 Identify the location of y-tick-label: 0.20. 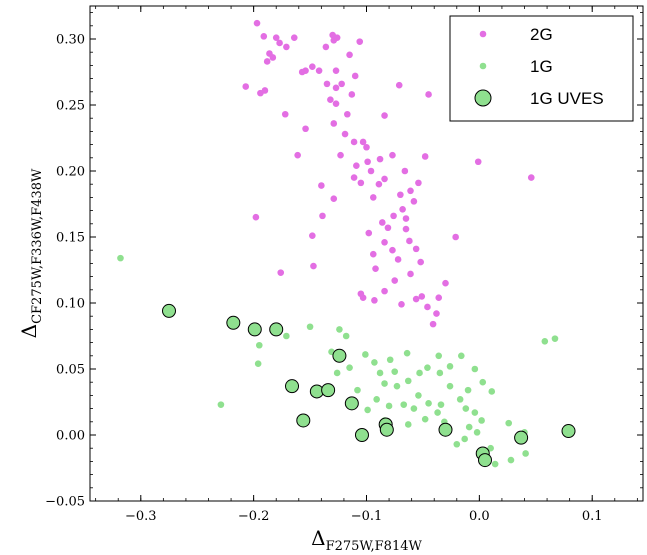
(70, 172).